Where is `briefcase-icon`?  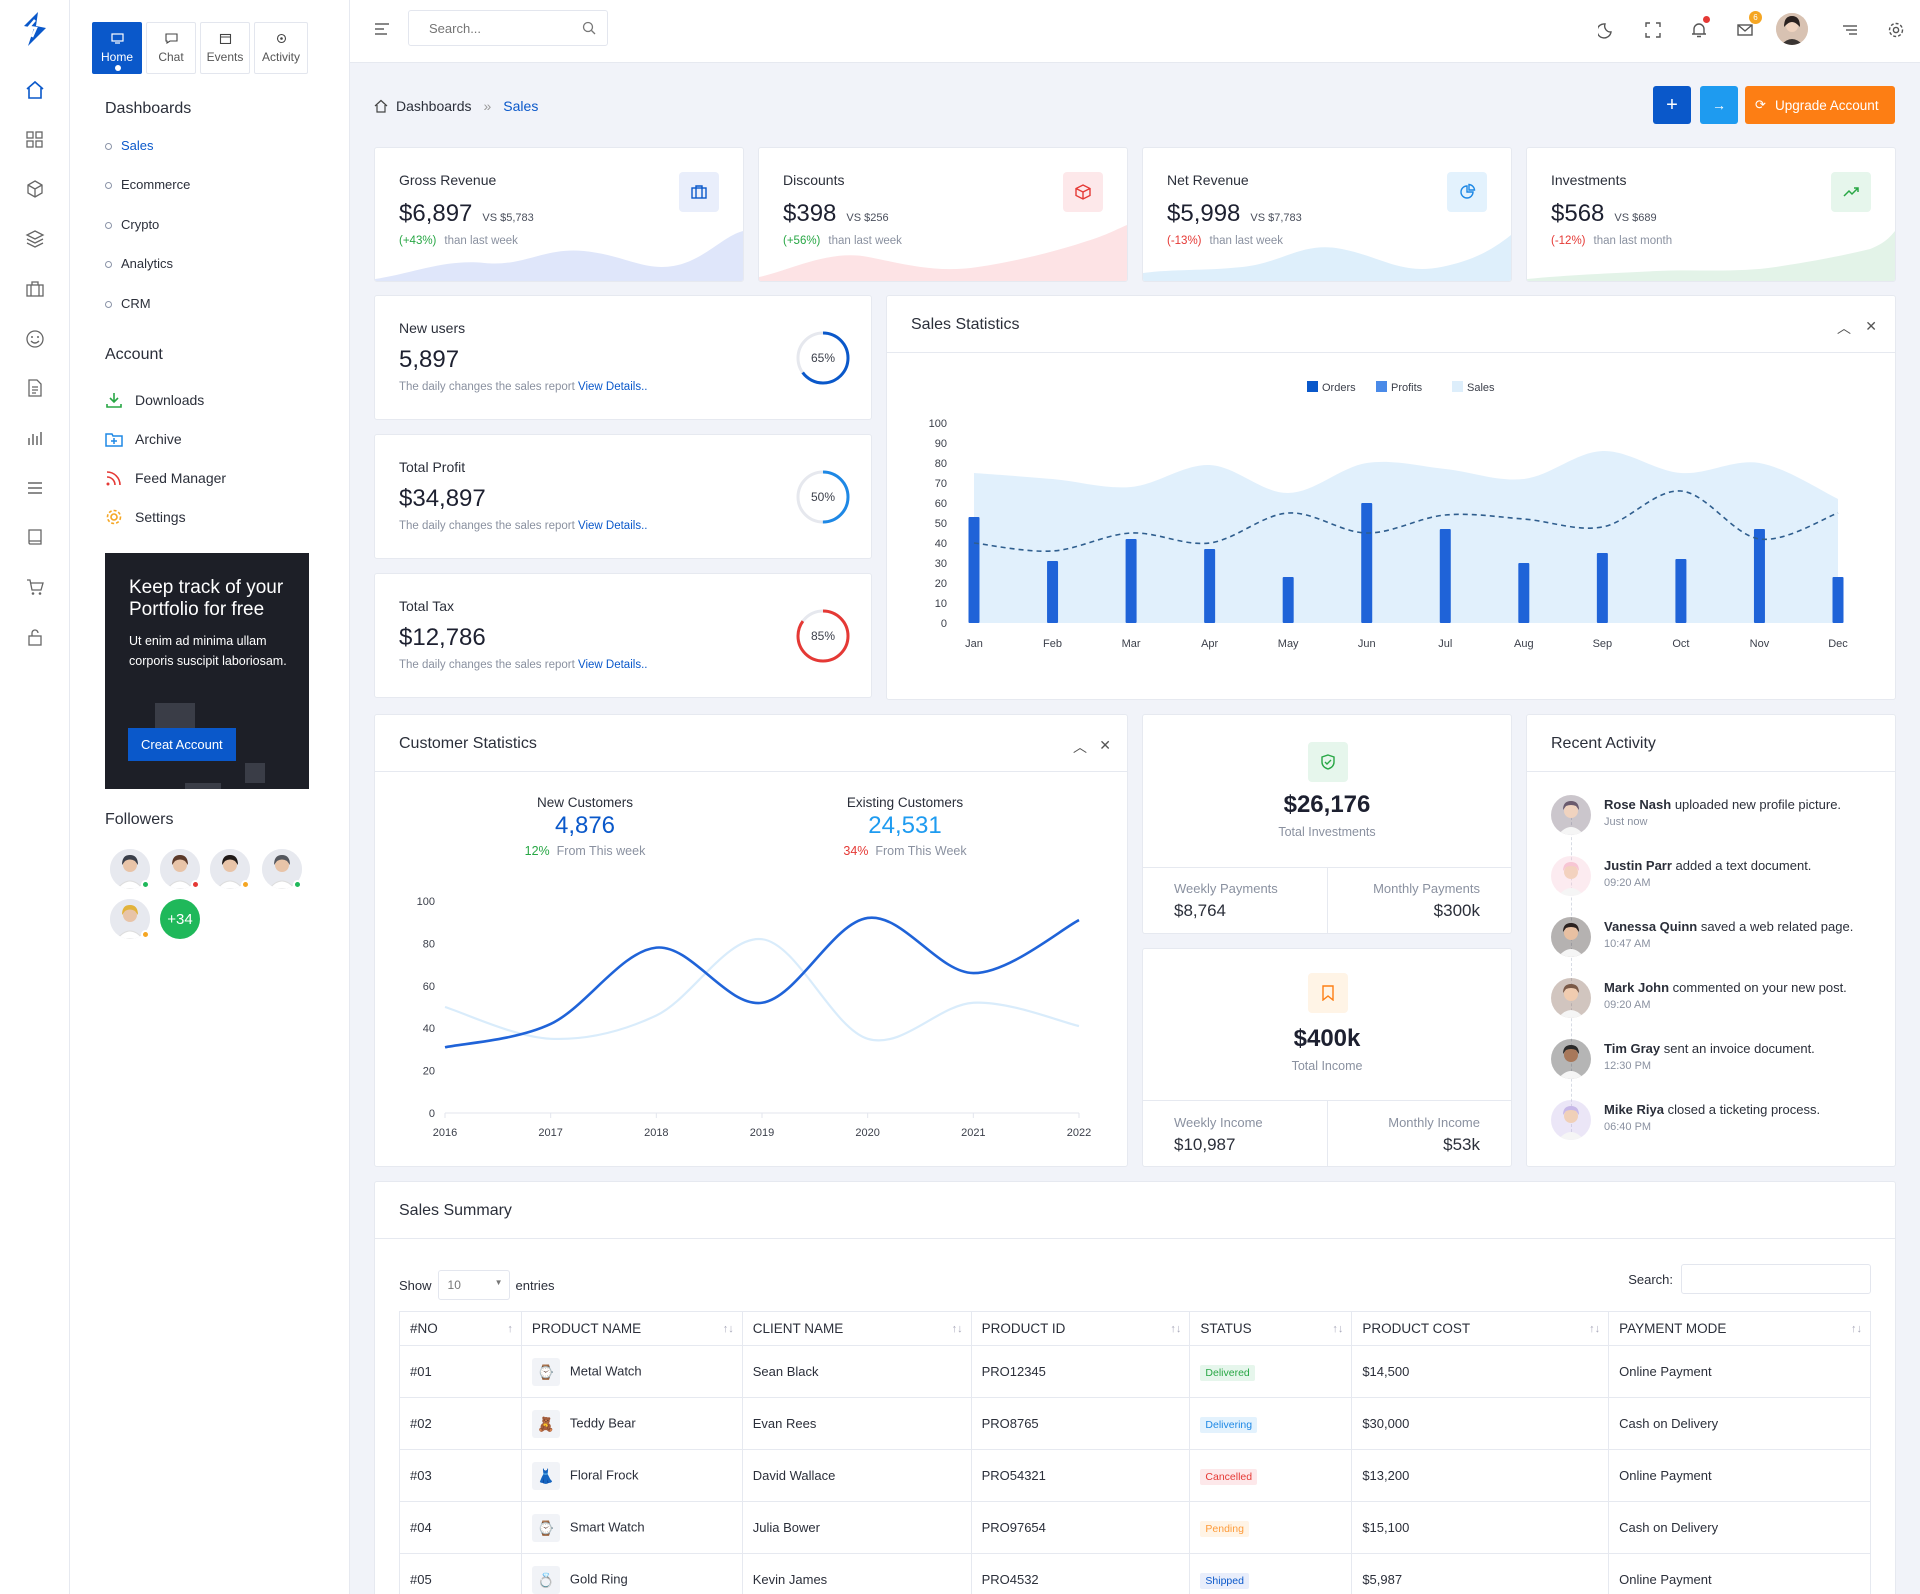
briefcase-icon is located at coordinates (35, 289).